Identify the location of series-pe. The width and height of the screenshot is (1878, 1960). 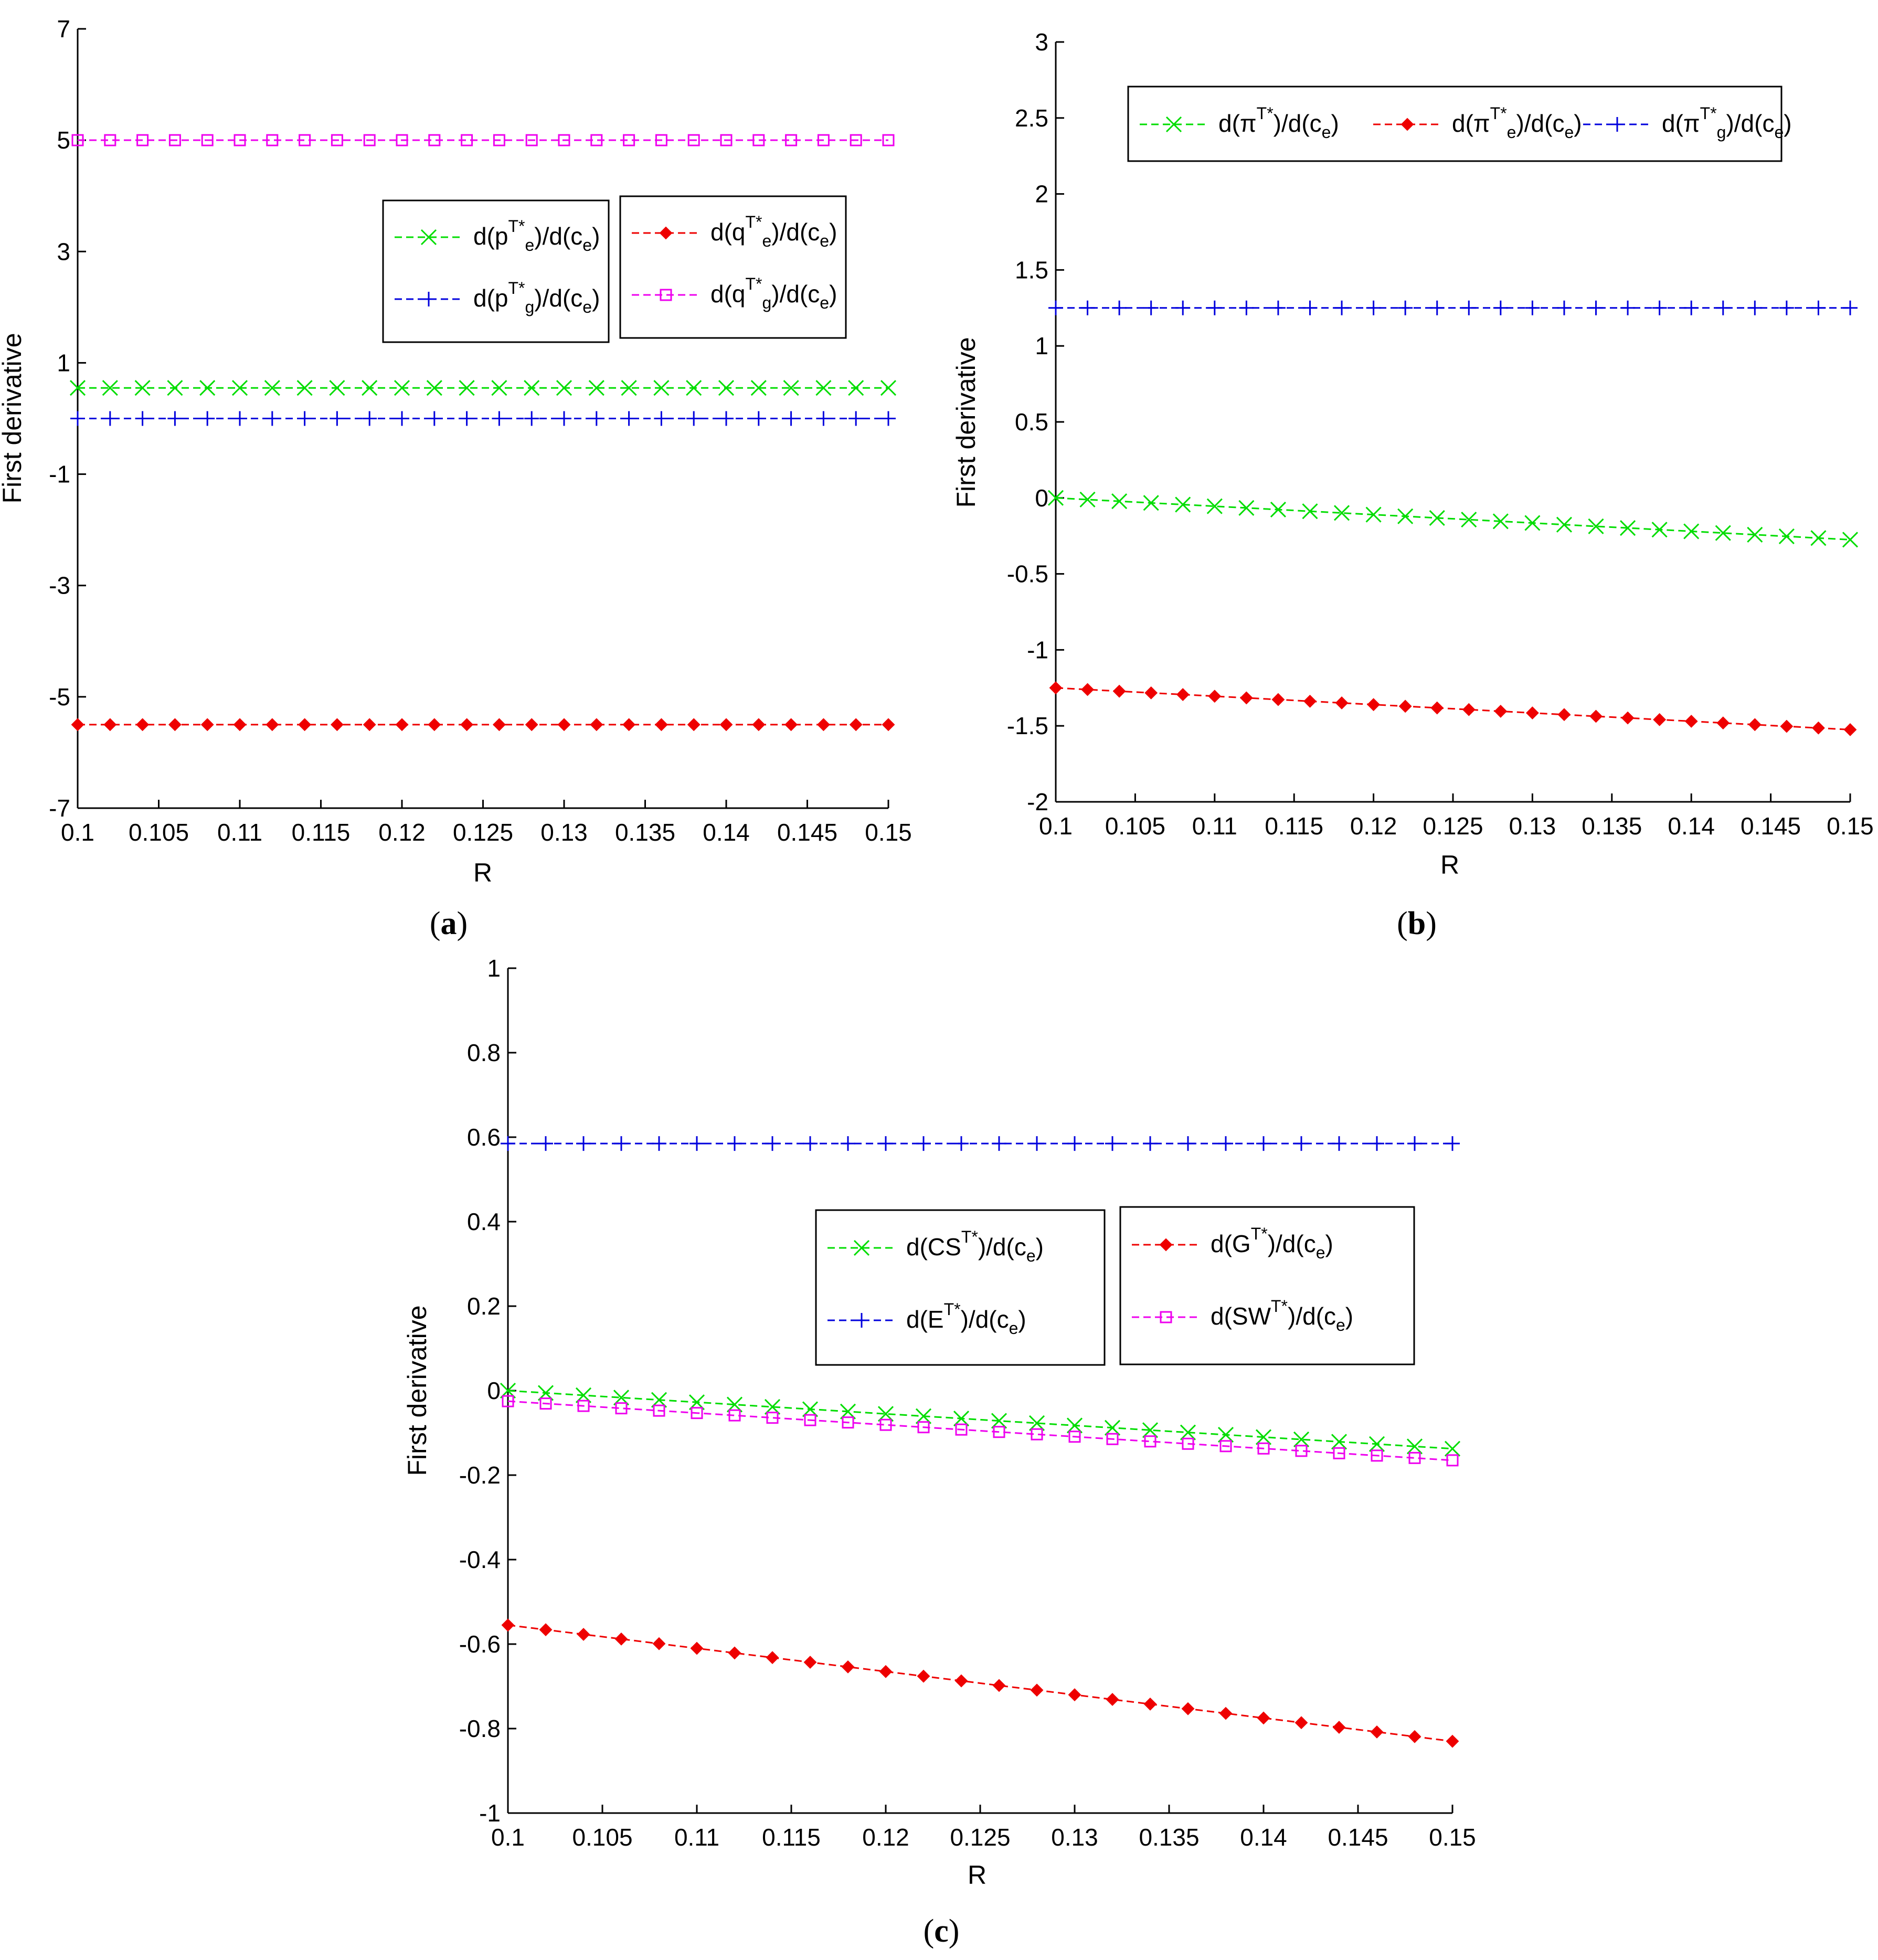
(483, 388).